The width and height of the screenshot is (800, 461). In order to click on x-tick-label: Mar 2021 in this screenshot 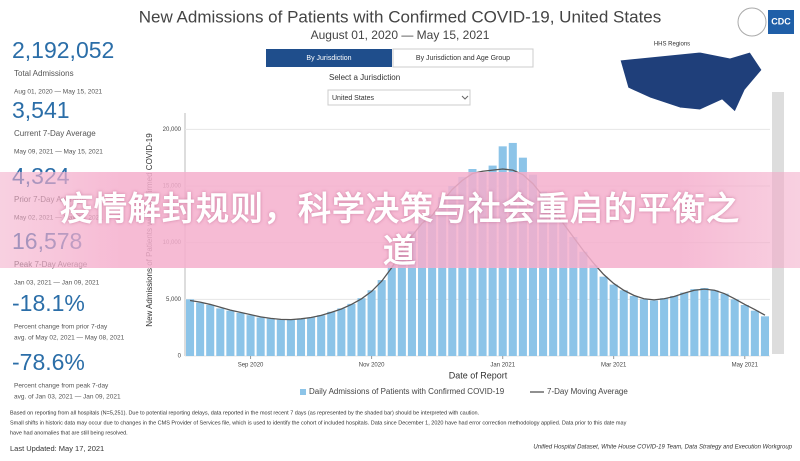, I will do `click(614, 366)`.